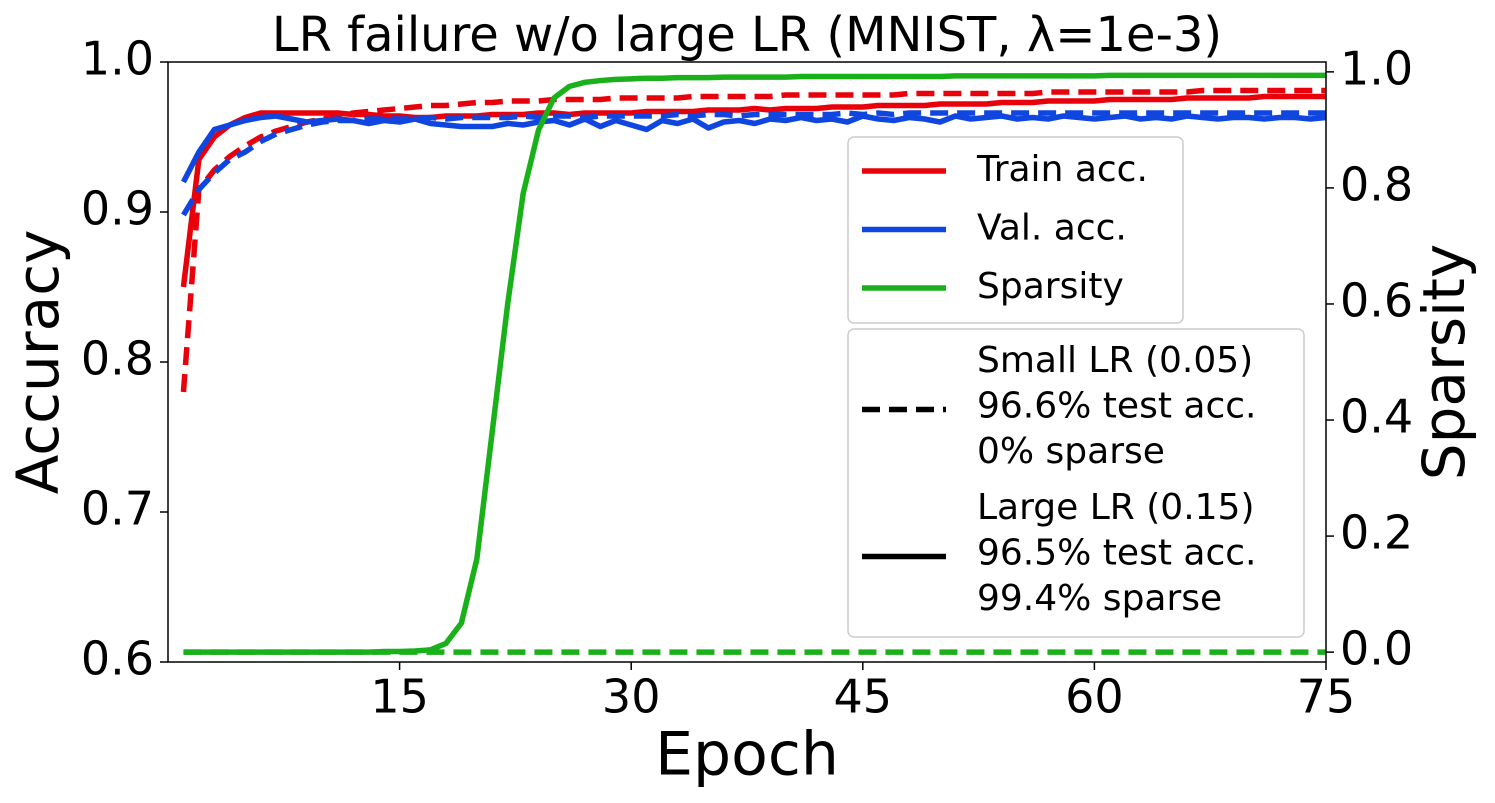 This screenshot has height=803, width=1495. What do you see at coordinates (1052, 228) in the screenshot?
I see `legend-label: Val. acc.` at bounding box center [1052, 228].